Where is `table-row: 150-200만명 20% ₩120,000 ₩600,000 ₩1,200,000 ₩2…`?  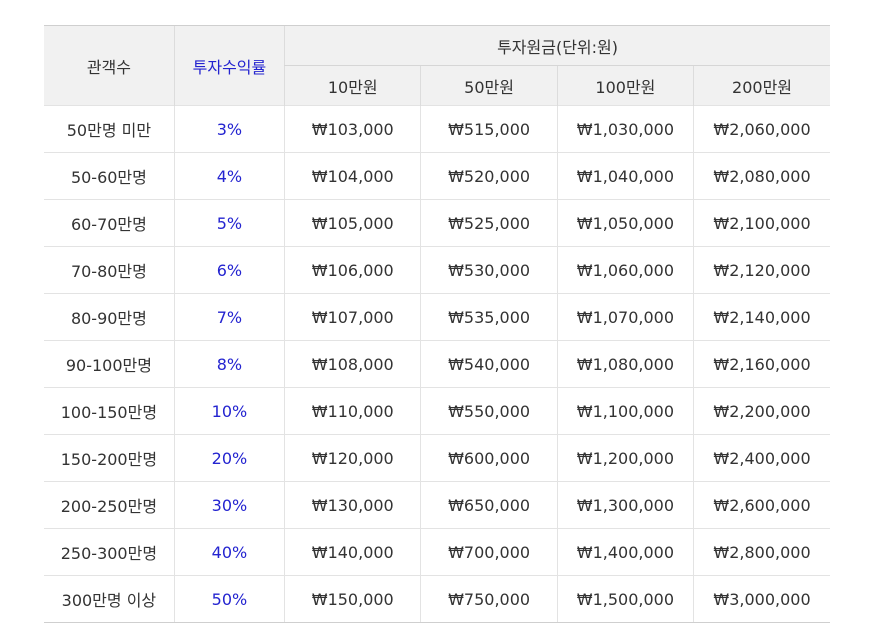
table-row: 150-200만명 20% ₩120,000 ₩600,000 ₩1,200,000 ₩2… is located at coordinates (437, 458).